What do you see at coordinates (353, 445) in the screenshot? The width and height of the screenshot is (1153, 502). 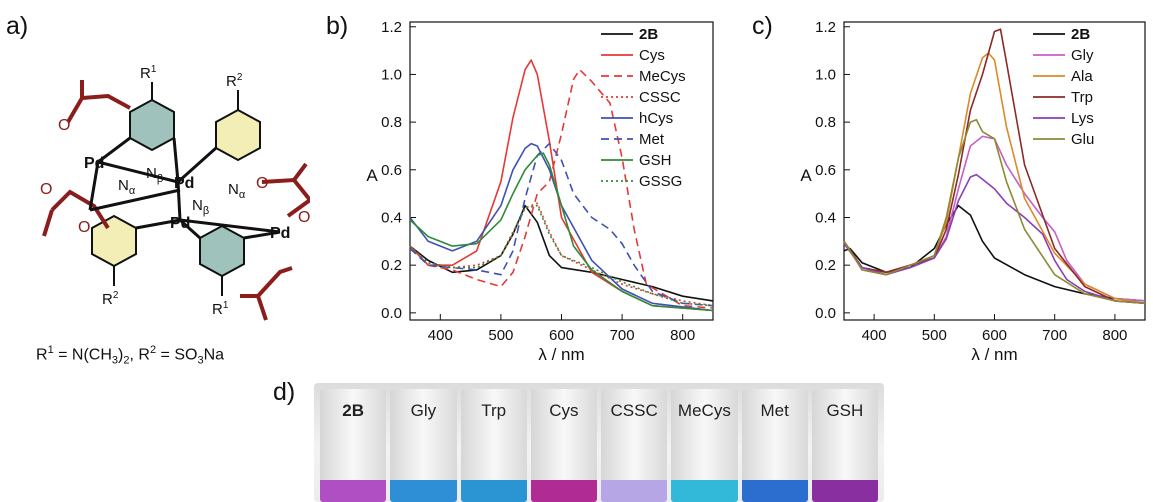 I see `vial: 2B` at bounding box center [353, 445].